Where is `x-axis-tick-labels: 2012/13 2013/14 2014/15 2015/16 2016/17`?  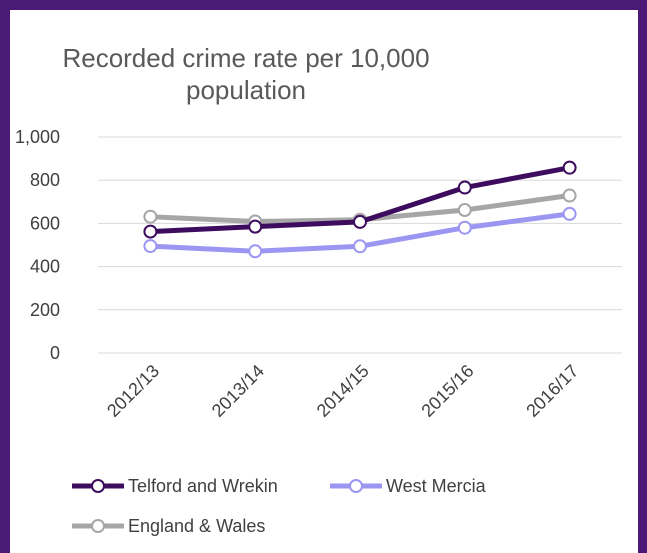 x-axis-tick-labels: 2012/13 2013/14 2014/15 2015/16 2016/17 is located at coordinates (342, 391).